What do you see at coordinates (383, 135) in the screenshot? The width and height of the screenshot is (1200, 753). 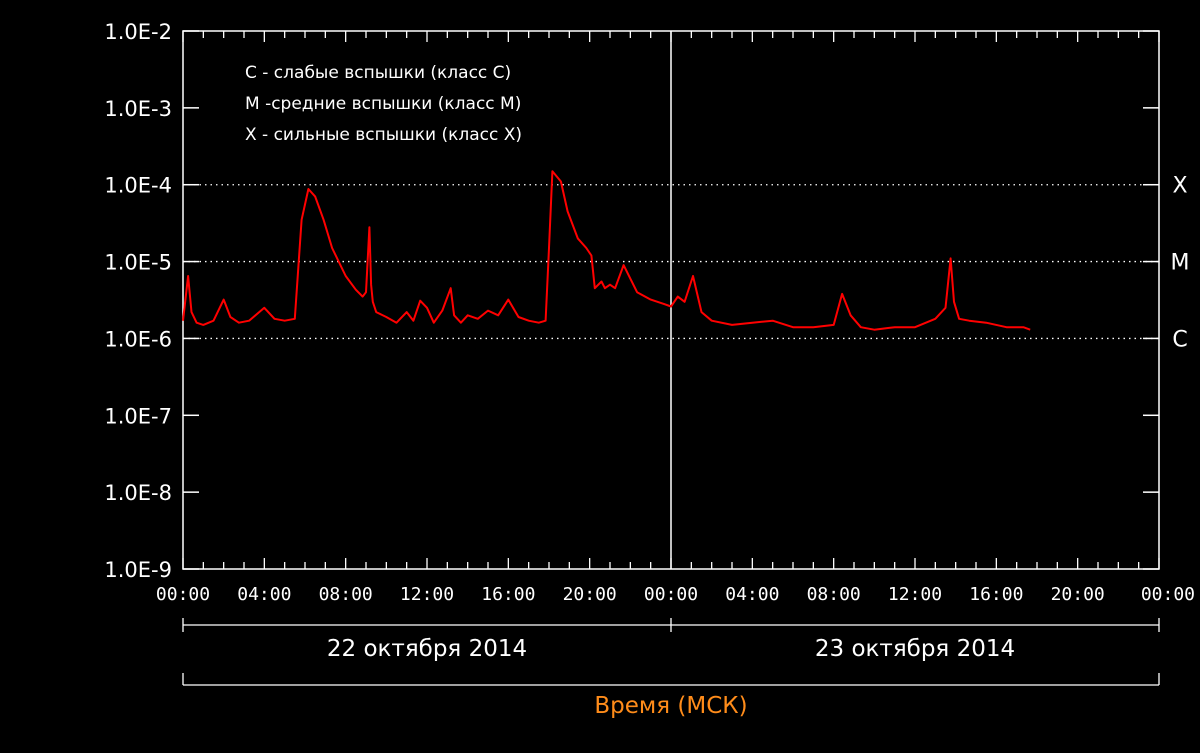 I see `legend-entry: X - сильные вспышки (класс X)` at bounding box center [383, 135].